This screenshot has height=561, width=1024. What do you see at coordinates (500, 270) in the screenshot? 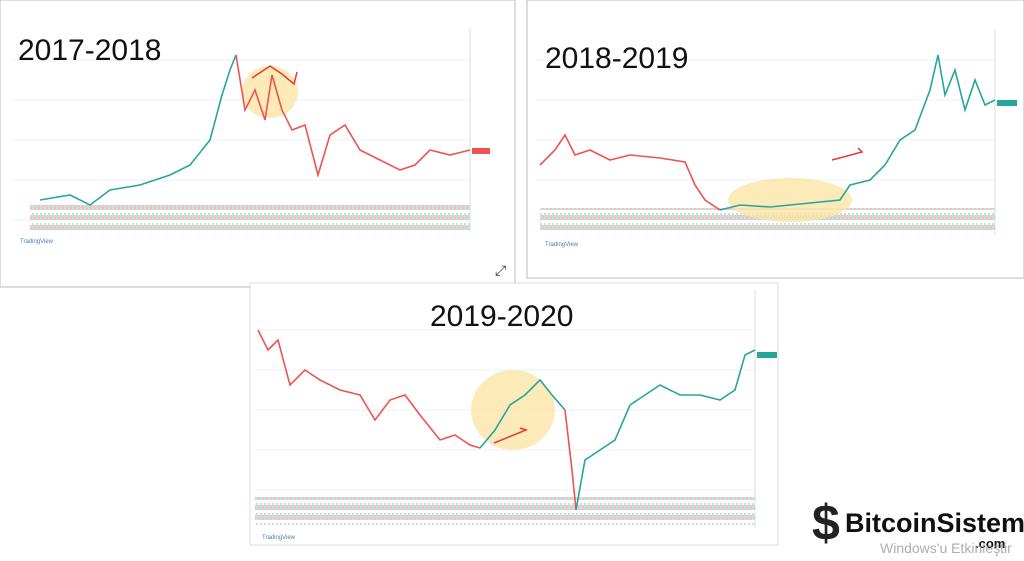
I see `expand-icon: ⤢` at bounding box center [500, 270].